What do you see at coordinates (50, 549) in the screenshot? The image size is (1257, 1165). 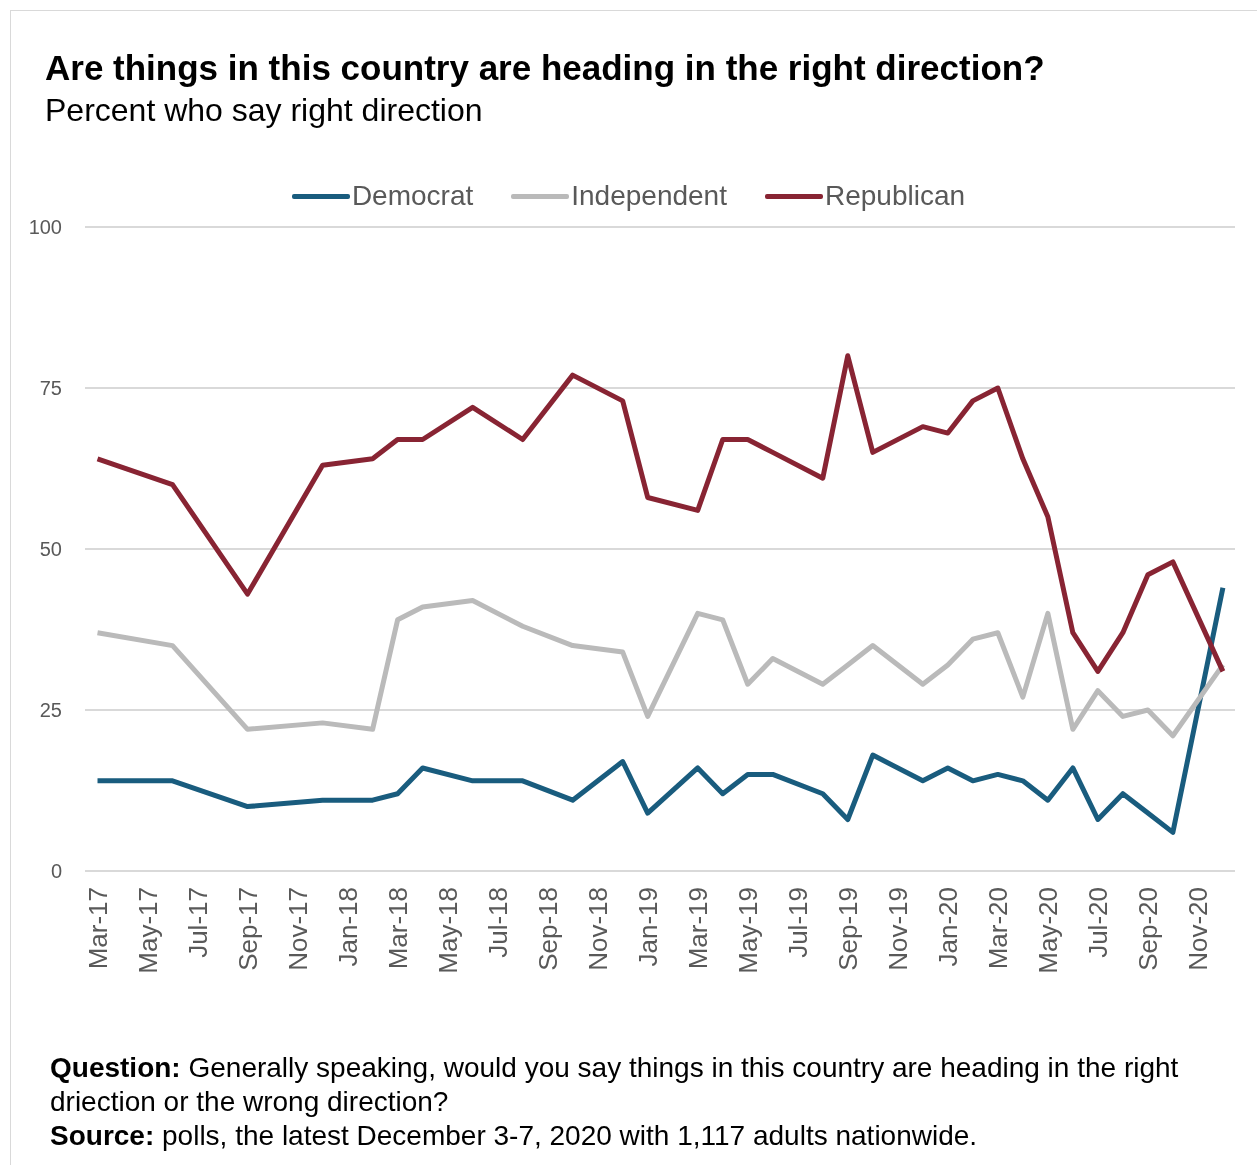 I see `y-tick-label: 50` at bounding box center [50, 549].